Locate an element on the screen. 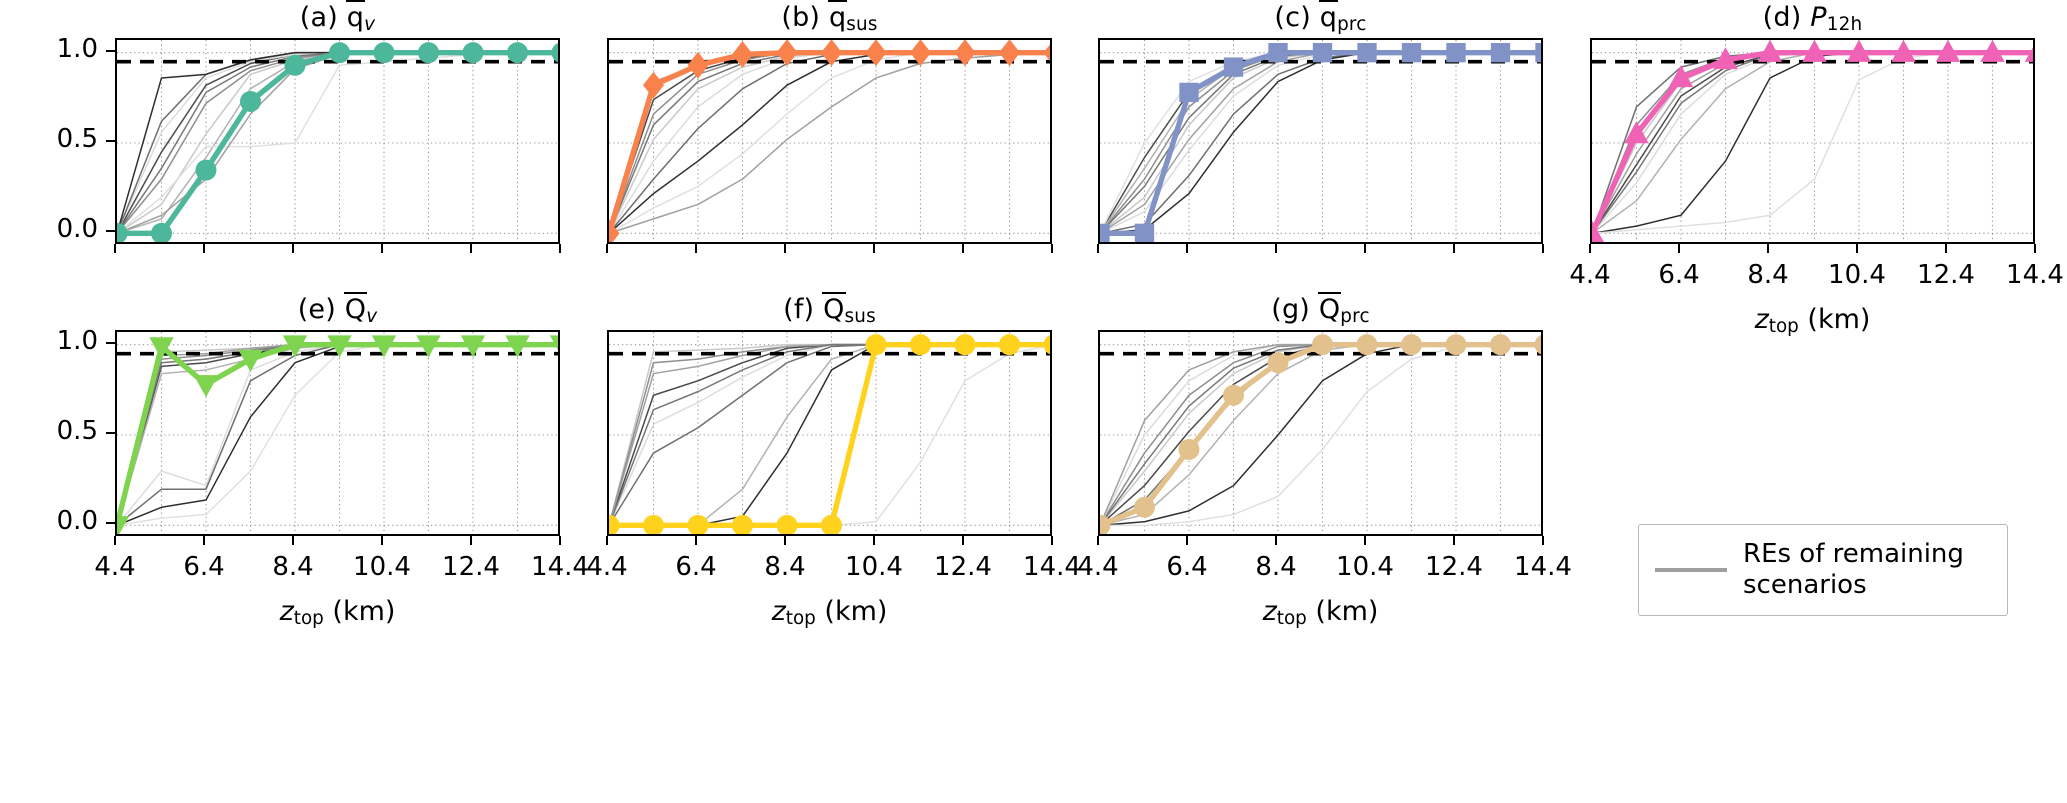  plot-area-a is located at coordinates (337, 141).